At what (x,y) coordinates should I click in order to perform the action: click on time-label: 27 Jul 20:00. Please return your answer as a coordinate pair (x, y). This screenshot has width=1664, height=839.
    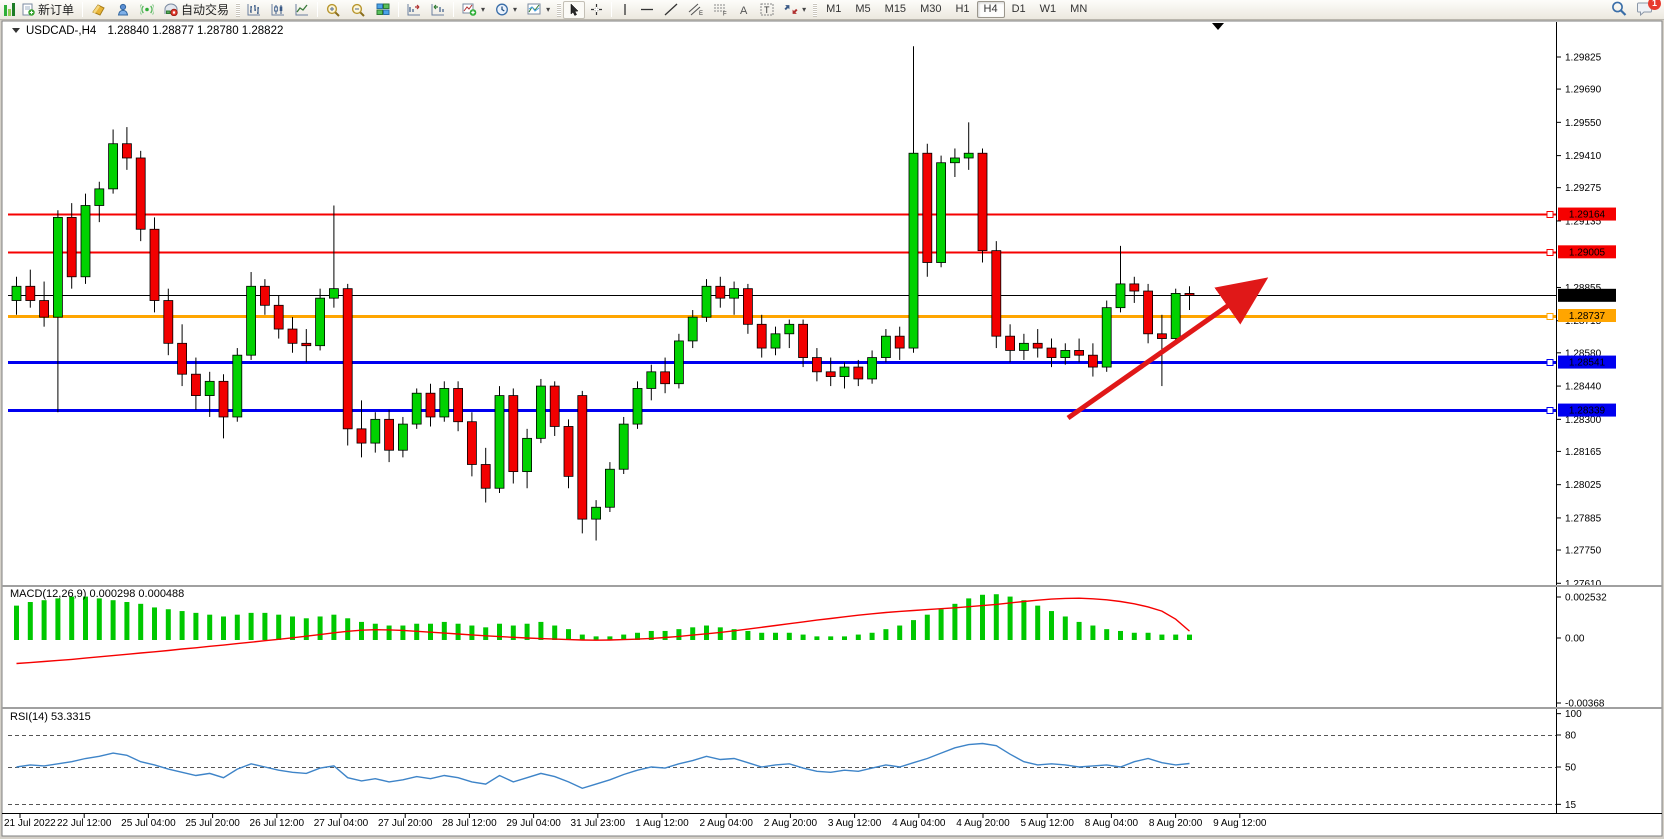
    Looking at the image, I should click on (405, 823).